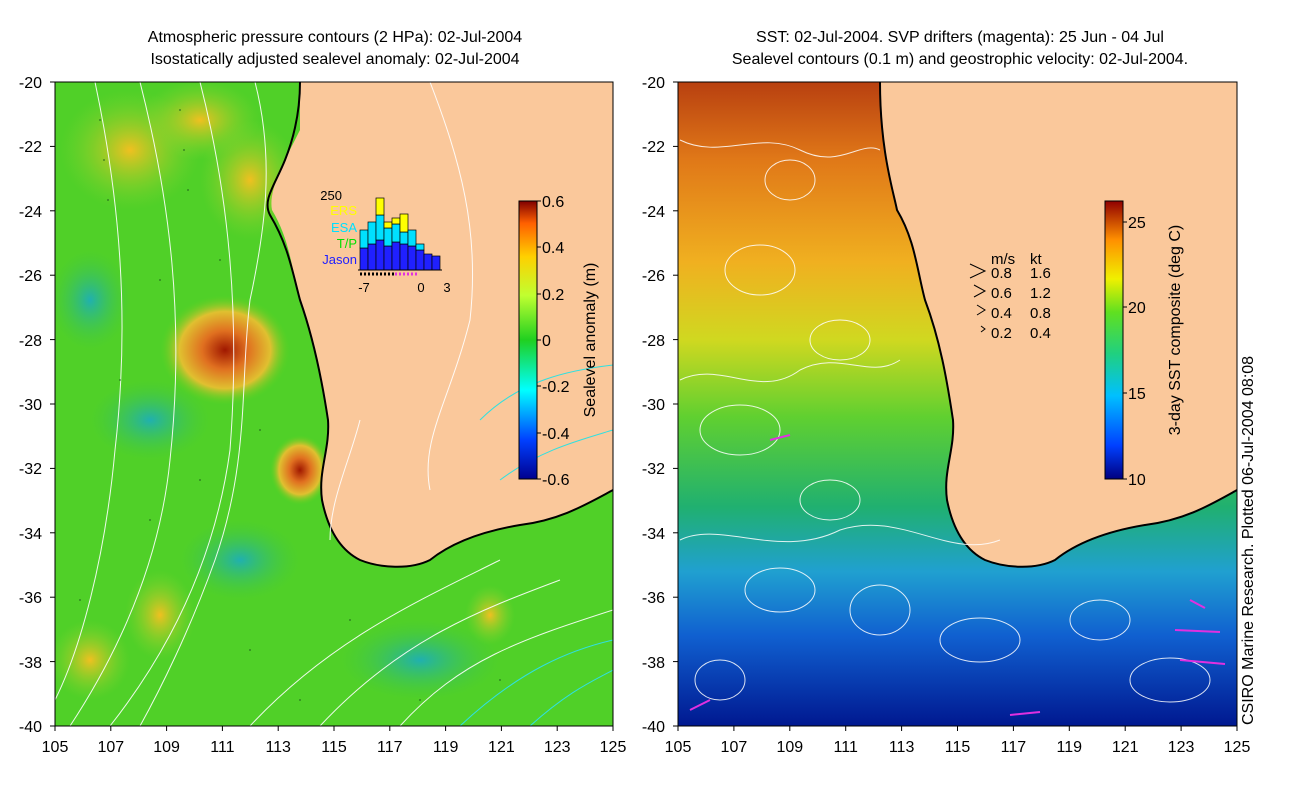 The image size is (1301, 798). What do you see at coordinates (653, 147) in the screenshot?
I see `right-y-tick: -22` at bounding box center [653, 147].